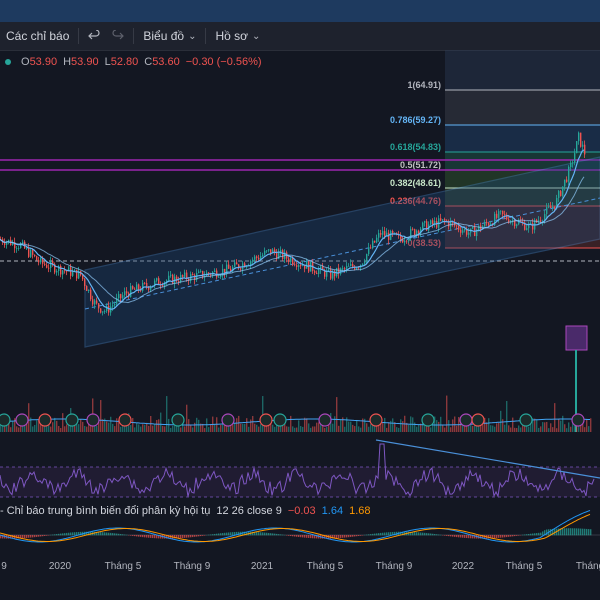 This screenshot has height=600, width=600. Describe the element at coordinates (37, 36) in the screenshot. I see `indicators-button: Các chỉ báo` at that location.